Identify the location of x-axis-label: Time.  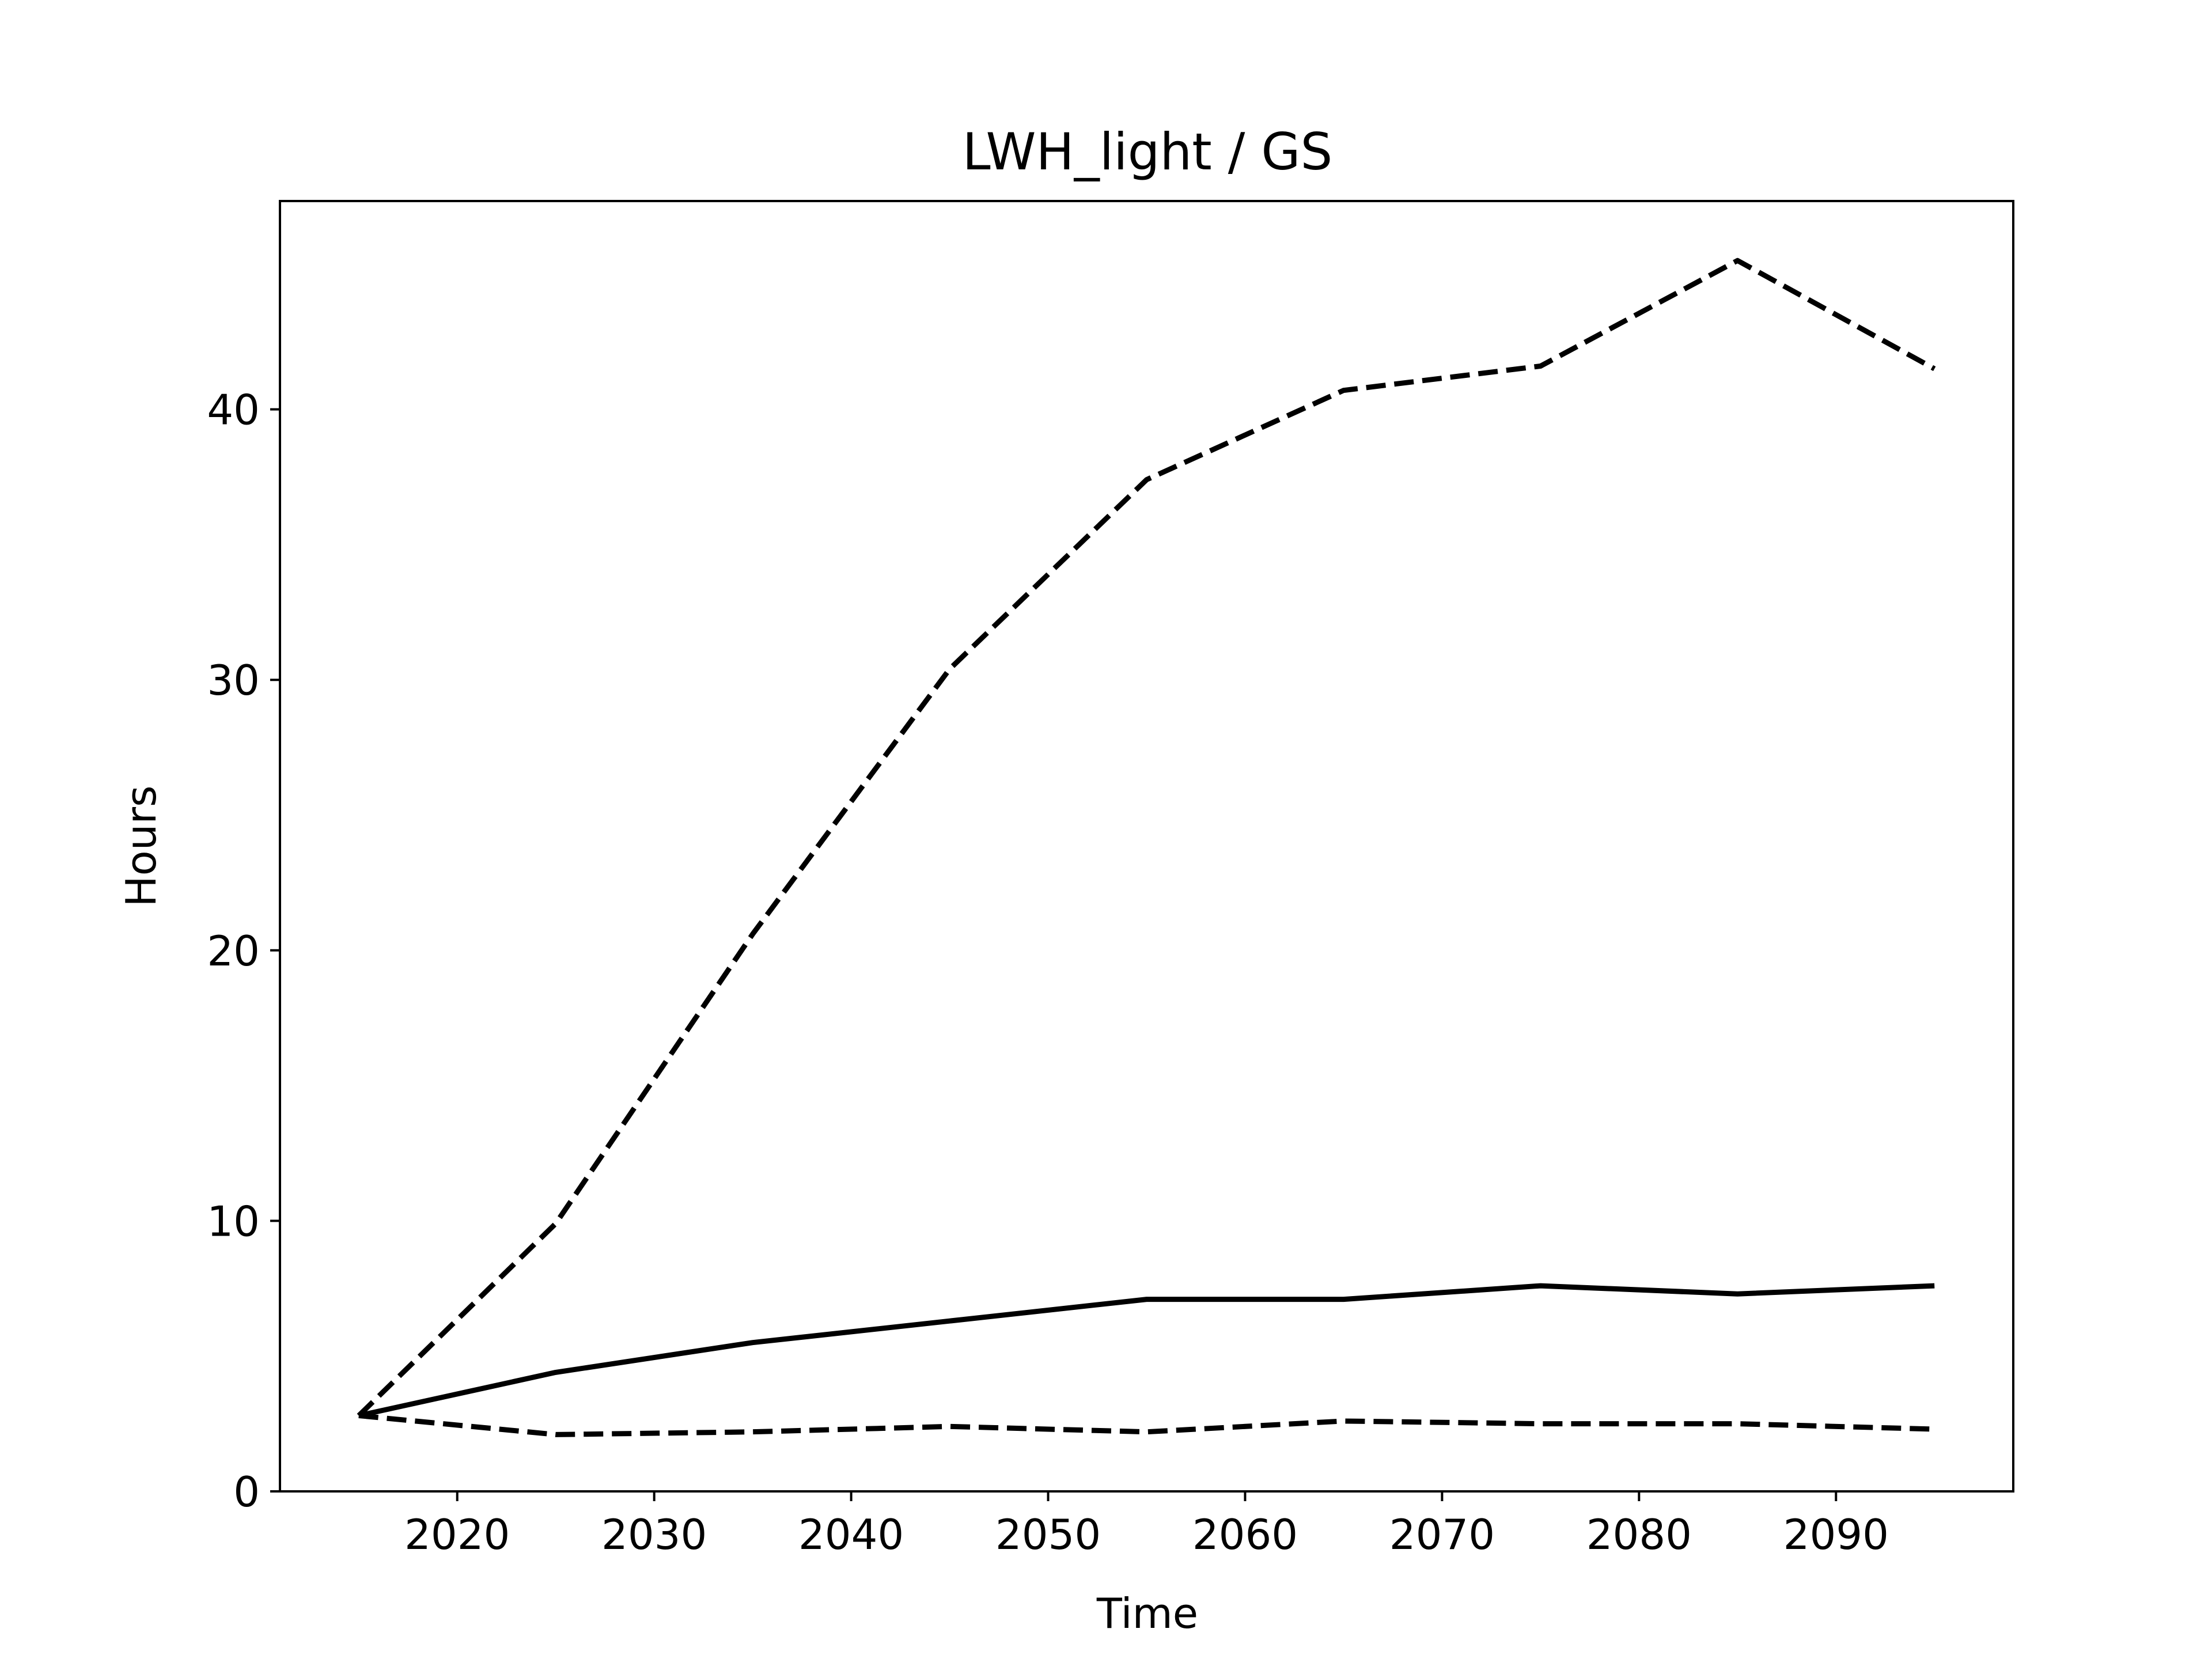
(1147, 1613).